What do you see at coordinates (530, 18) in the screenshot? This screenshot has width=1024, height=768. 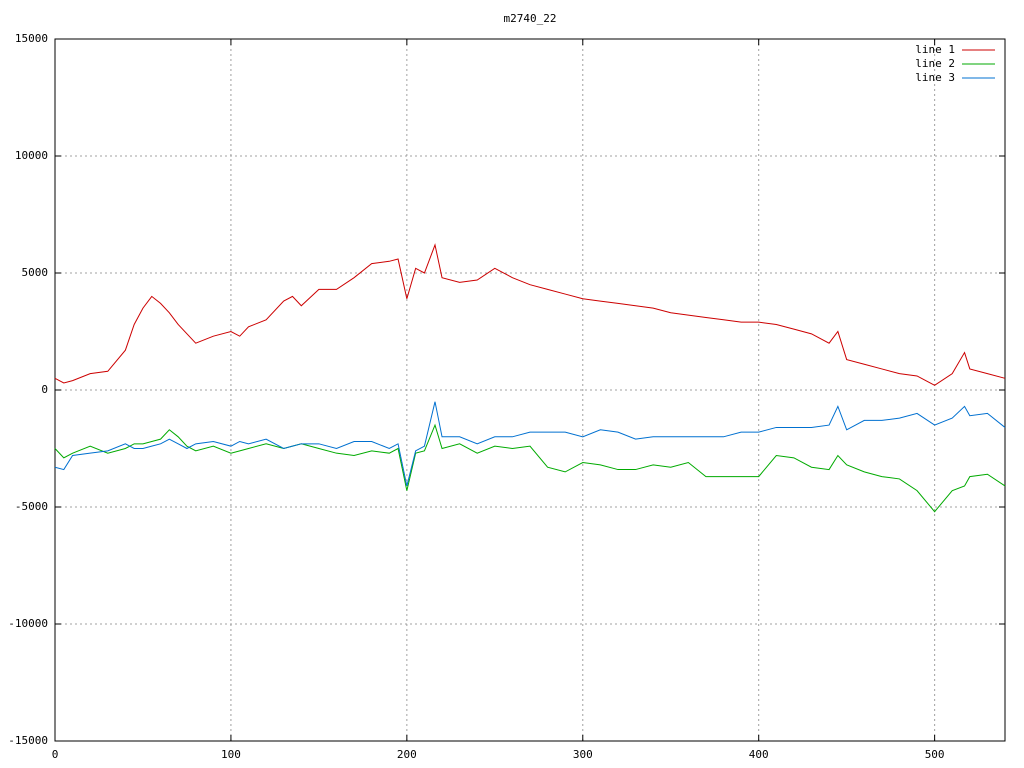 I see `chart-title: m2740_22` at bounding box center [530, 18].